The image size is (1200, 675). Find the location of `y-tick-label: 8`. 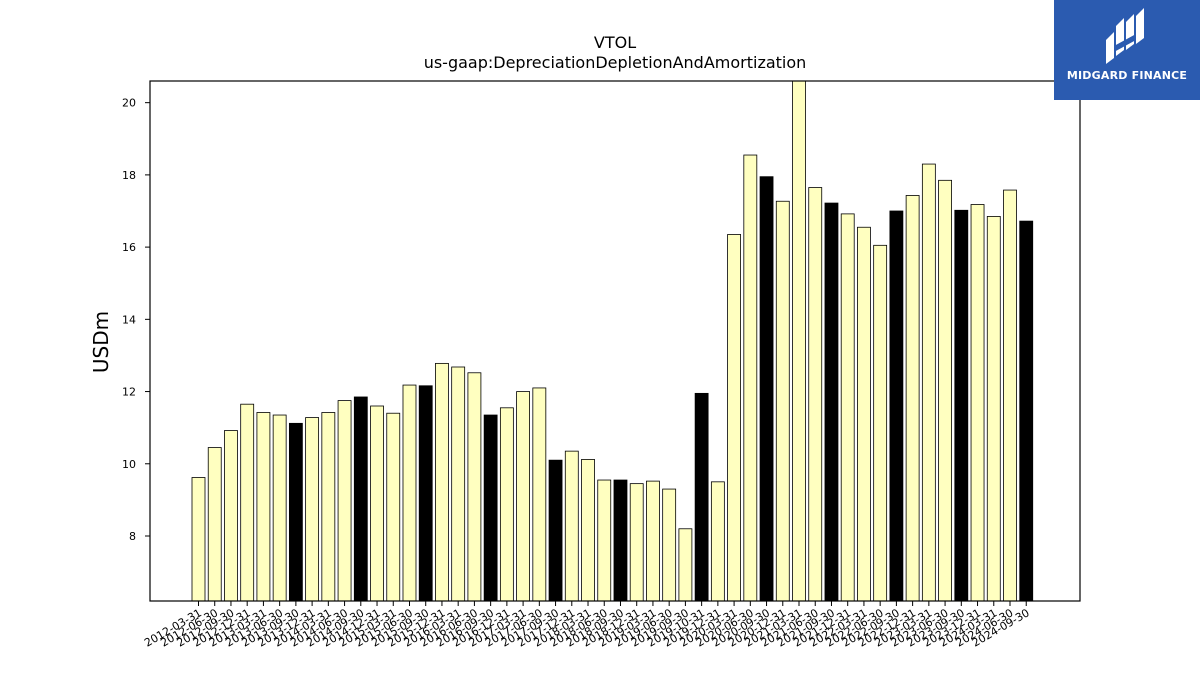

y-tick-label: 8 is located at coordinates (132, 536).